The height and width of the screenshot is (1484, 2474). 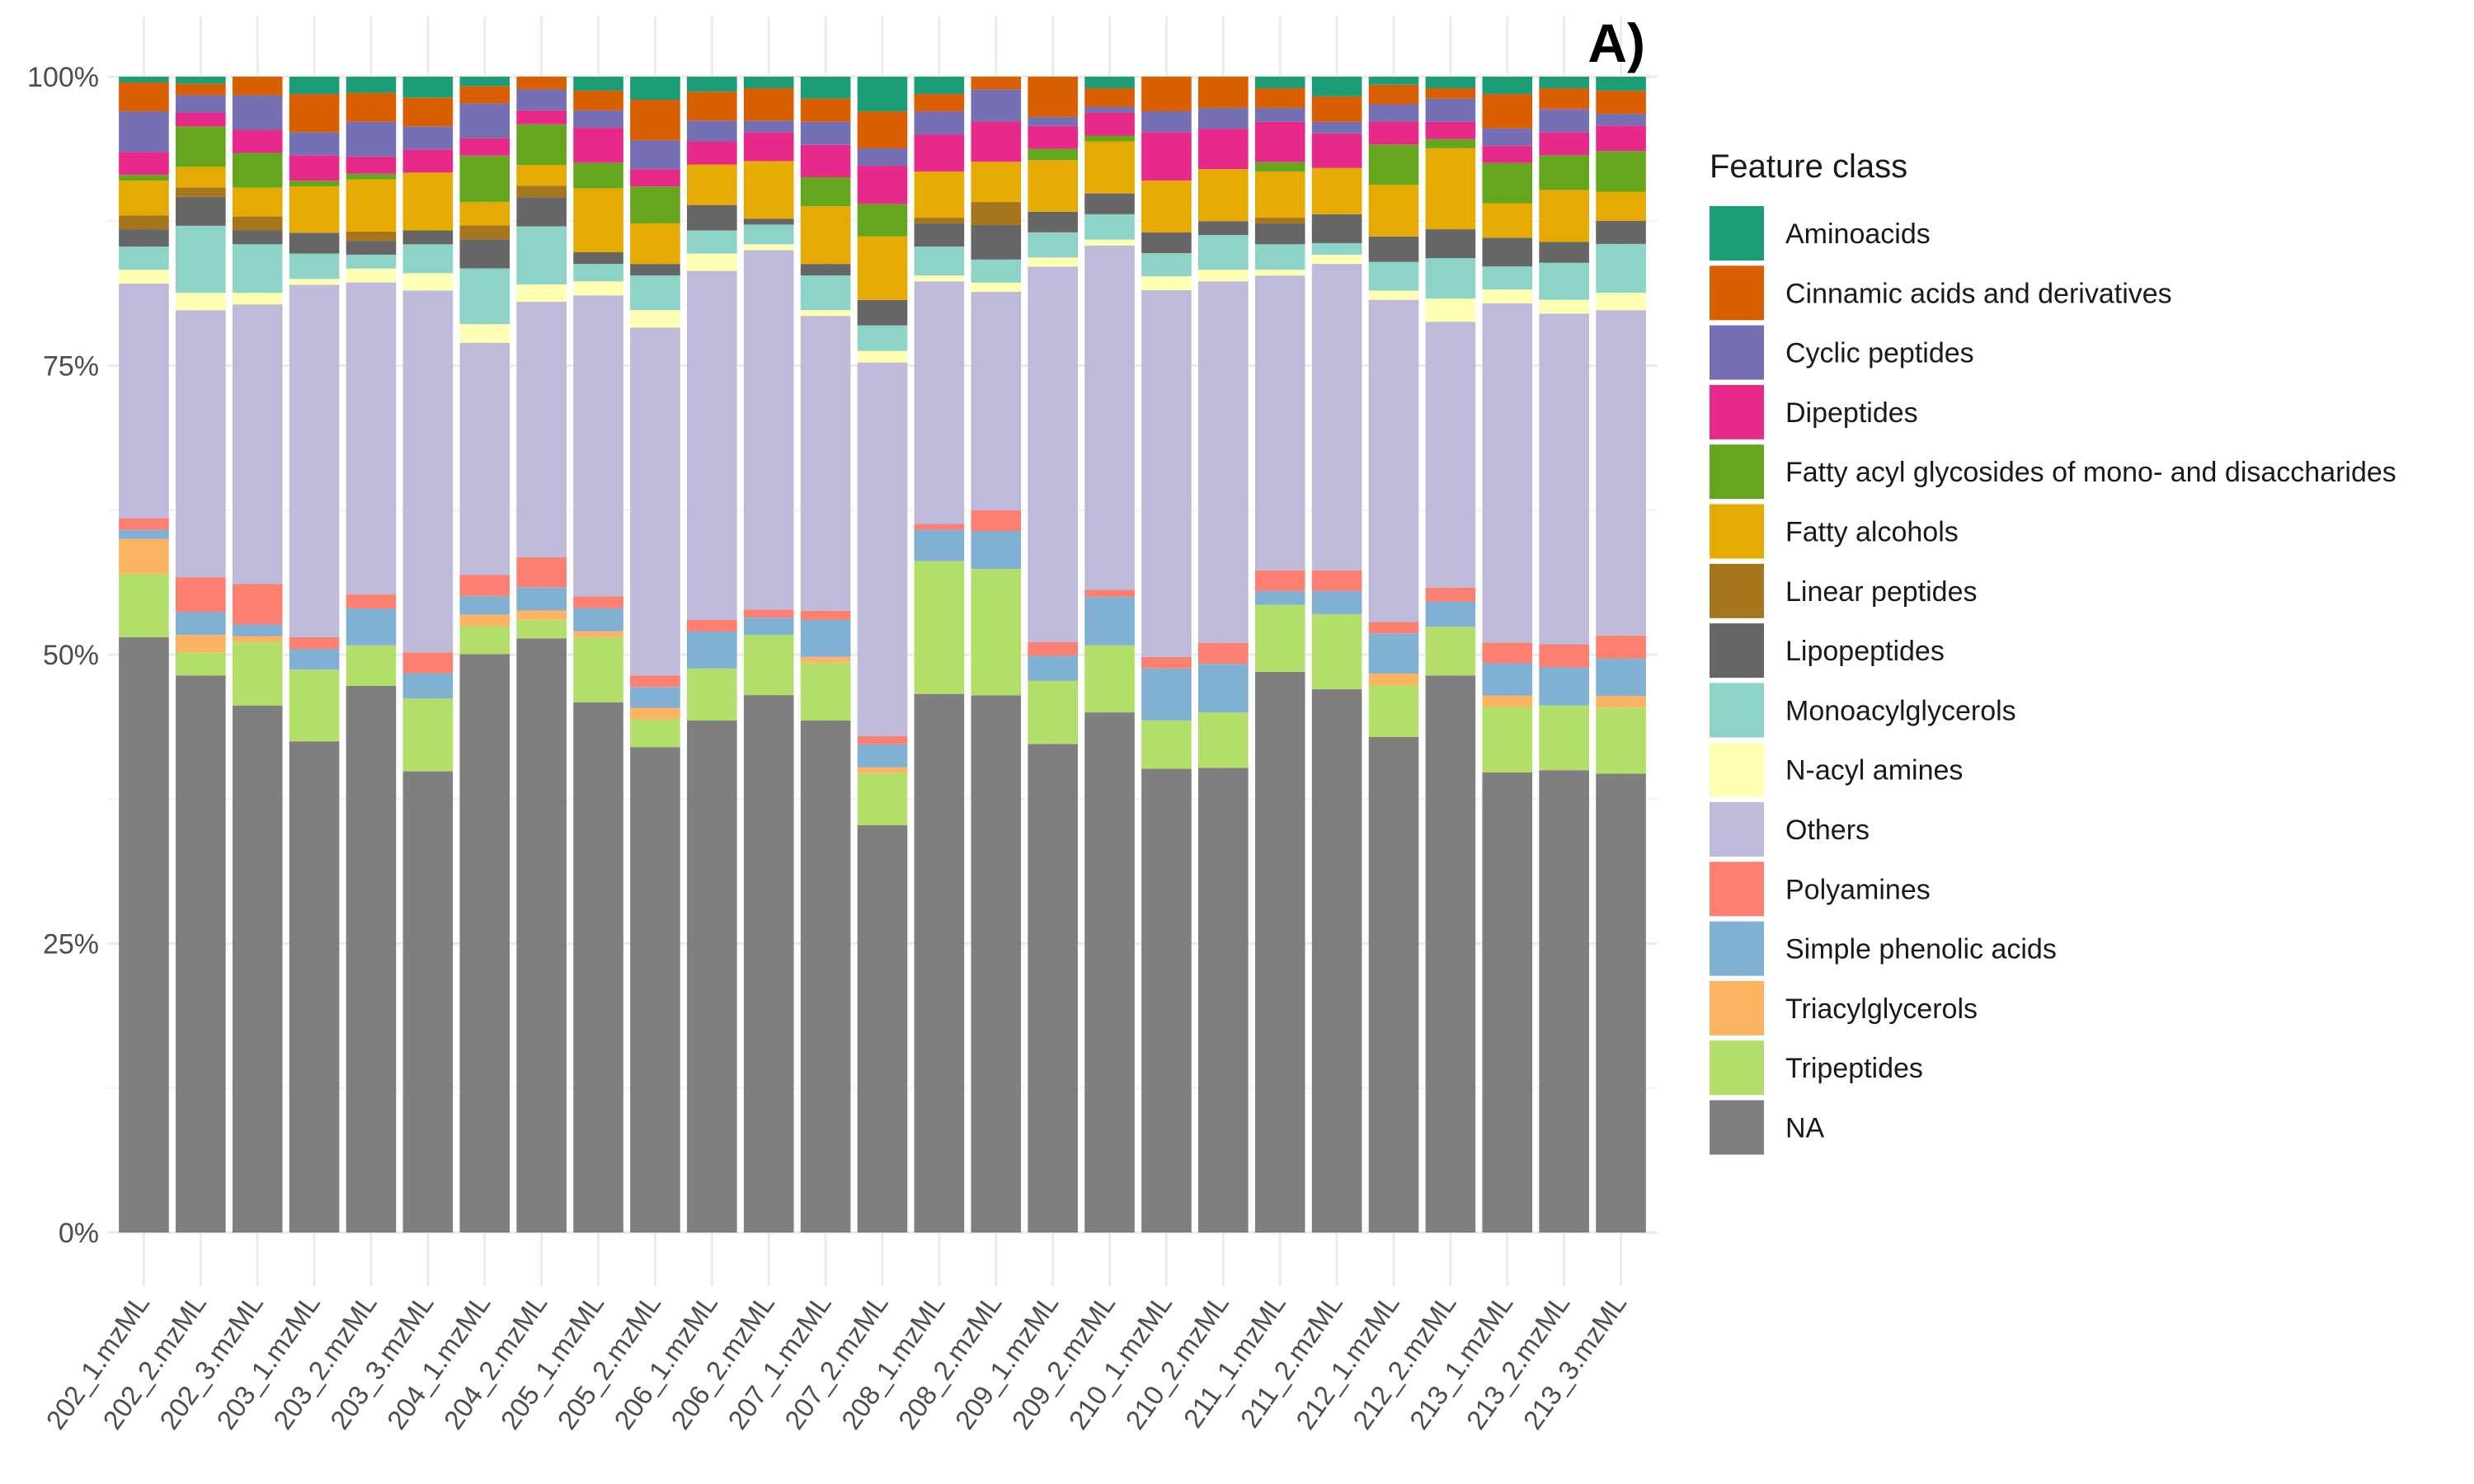 What do you see at coordinates (63, 77) in the screenshot?
I see `y-tick-label: 100%` at bounding box center [63, 77].